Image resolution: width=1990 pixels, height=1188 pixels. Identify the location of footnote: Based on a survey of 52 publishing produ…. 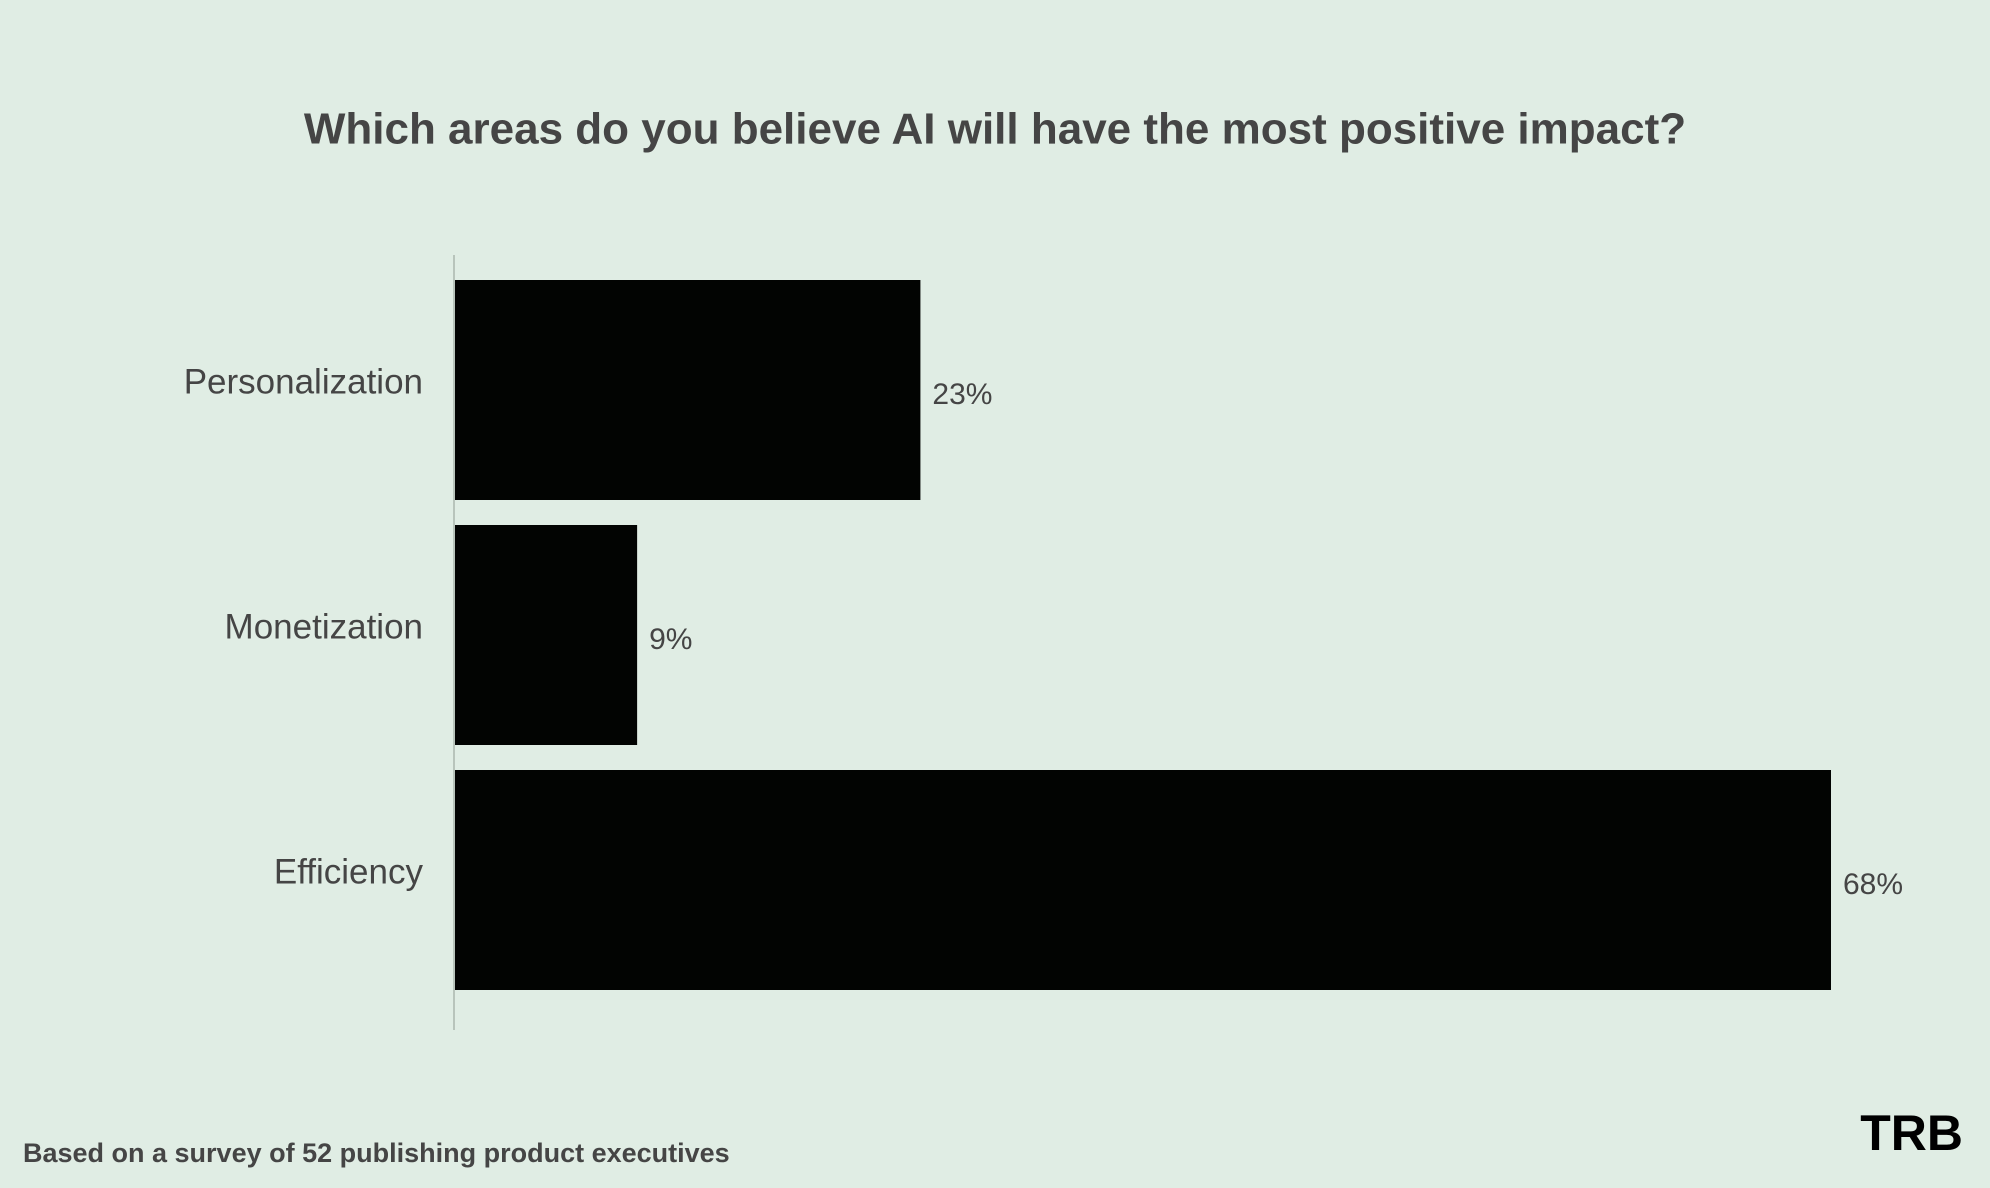
(376, 1153).